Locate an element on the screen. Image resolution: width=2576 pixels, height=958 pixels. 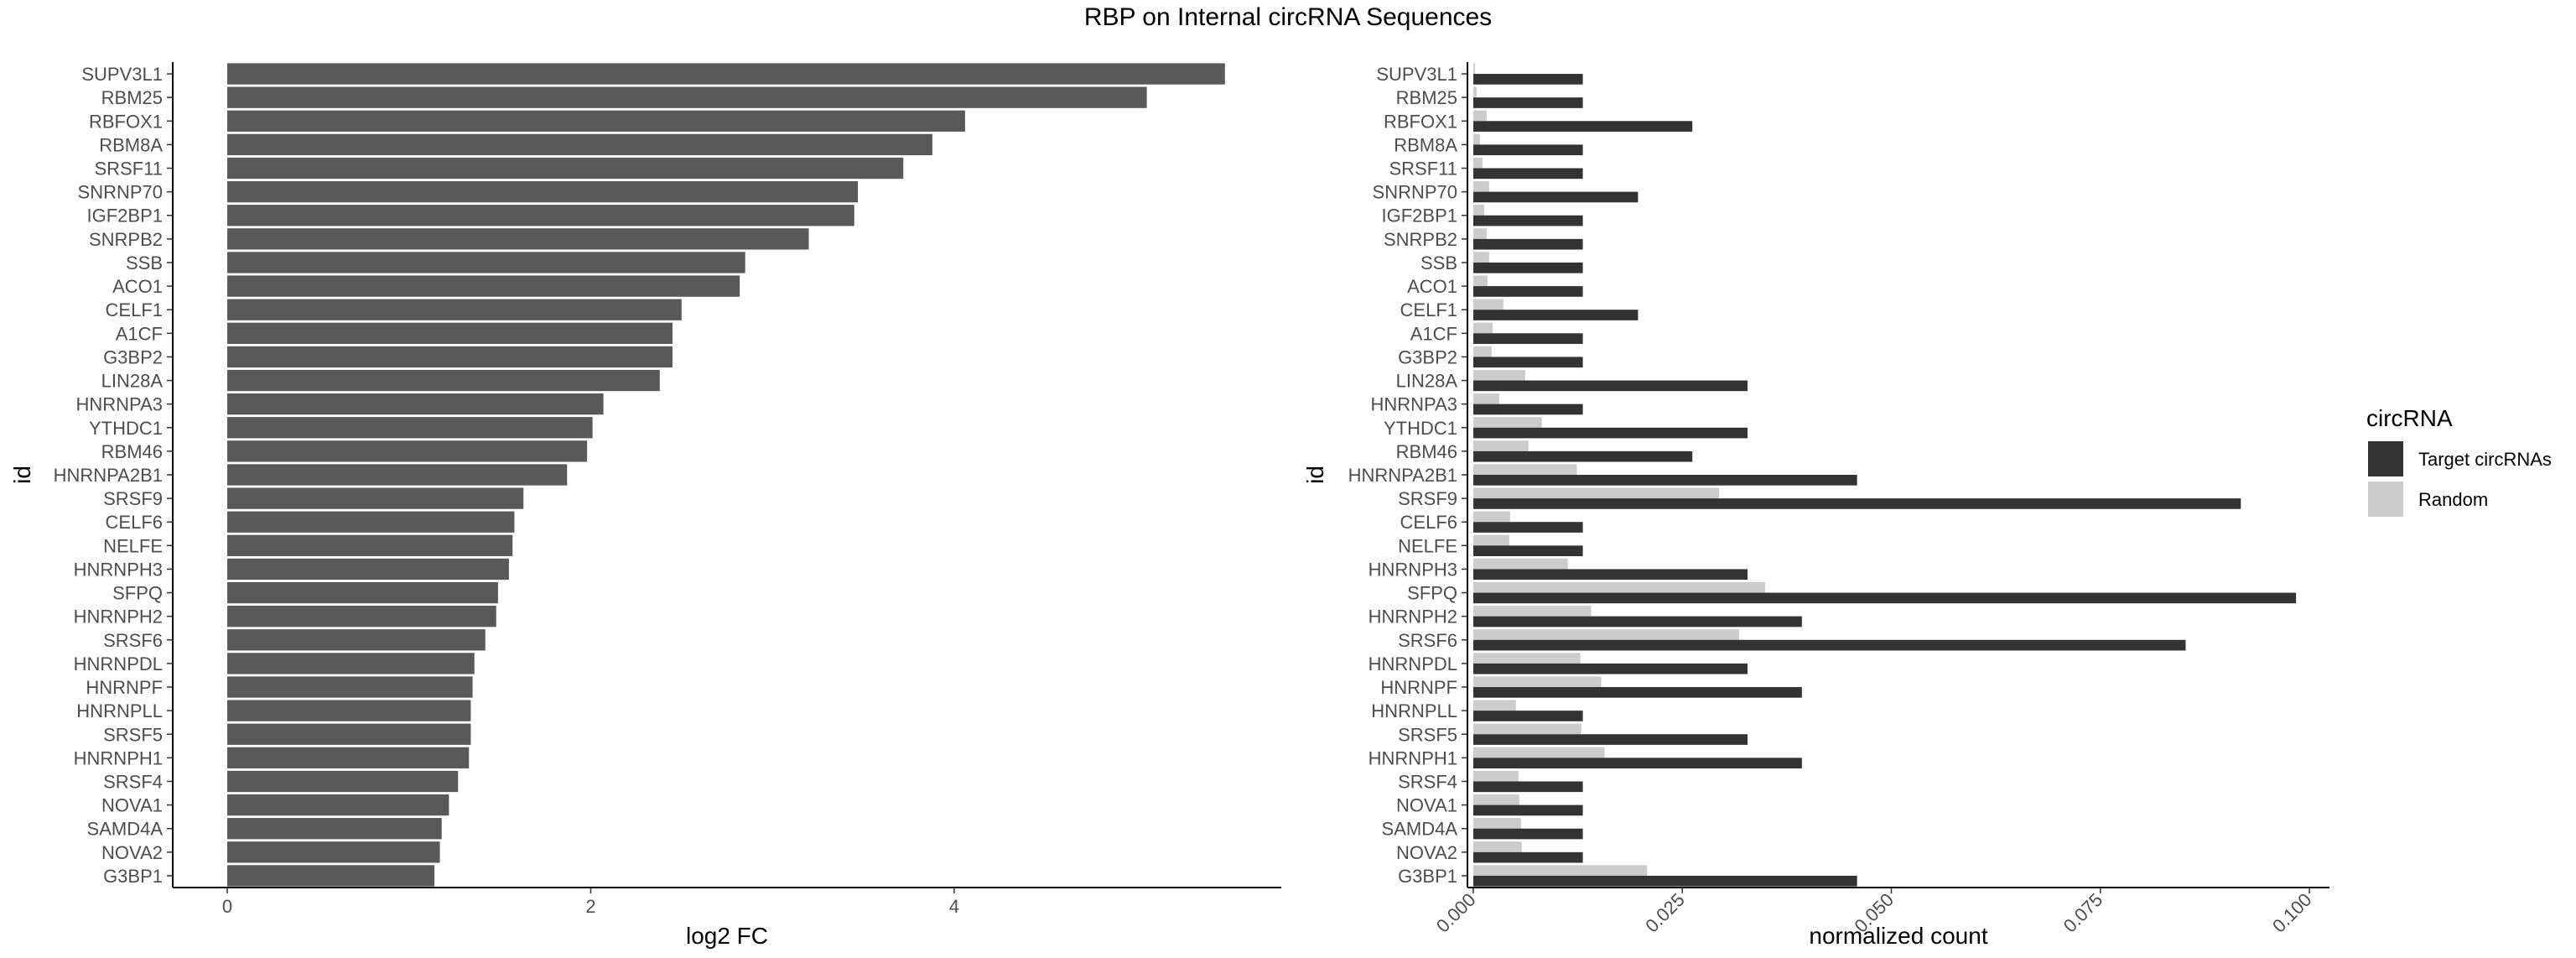
right-bar-random-rbm25 is located at coordinates (1474, 92).